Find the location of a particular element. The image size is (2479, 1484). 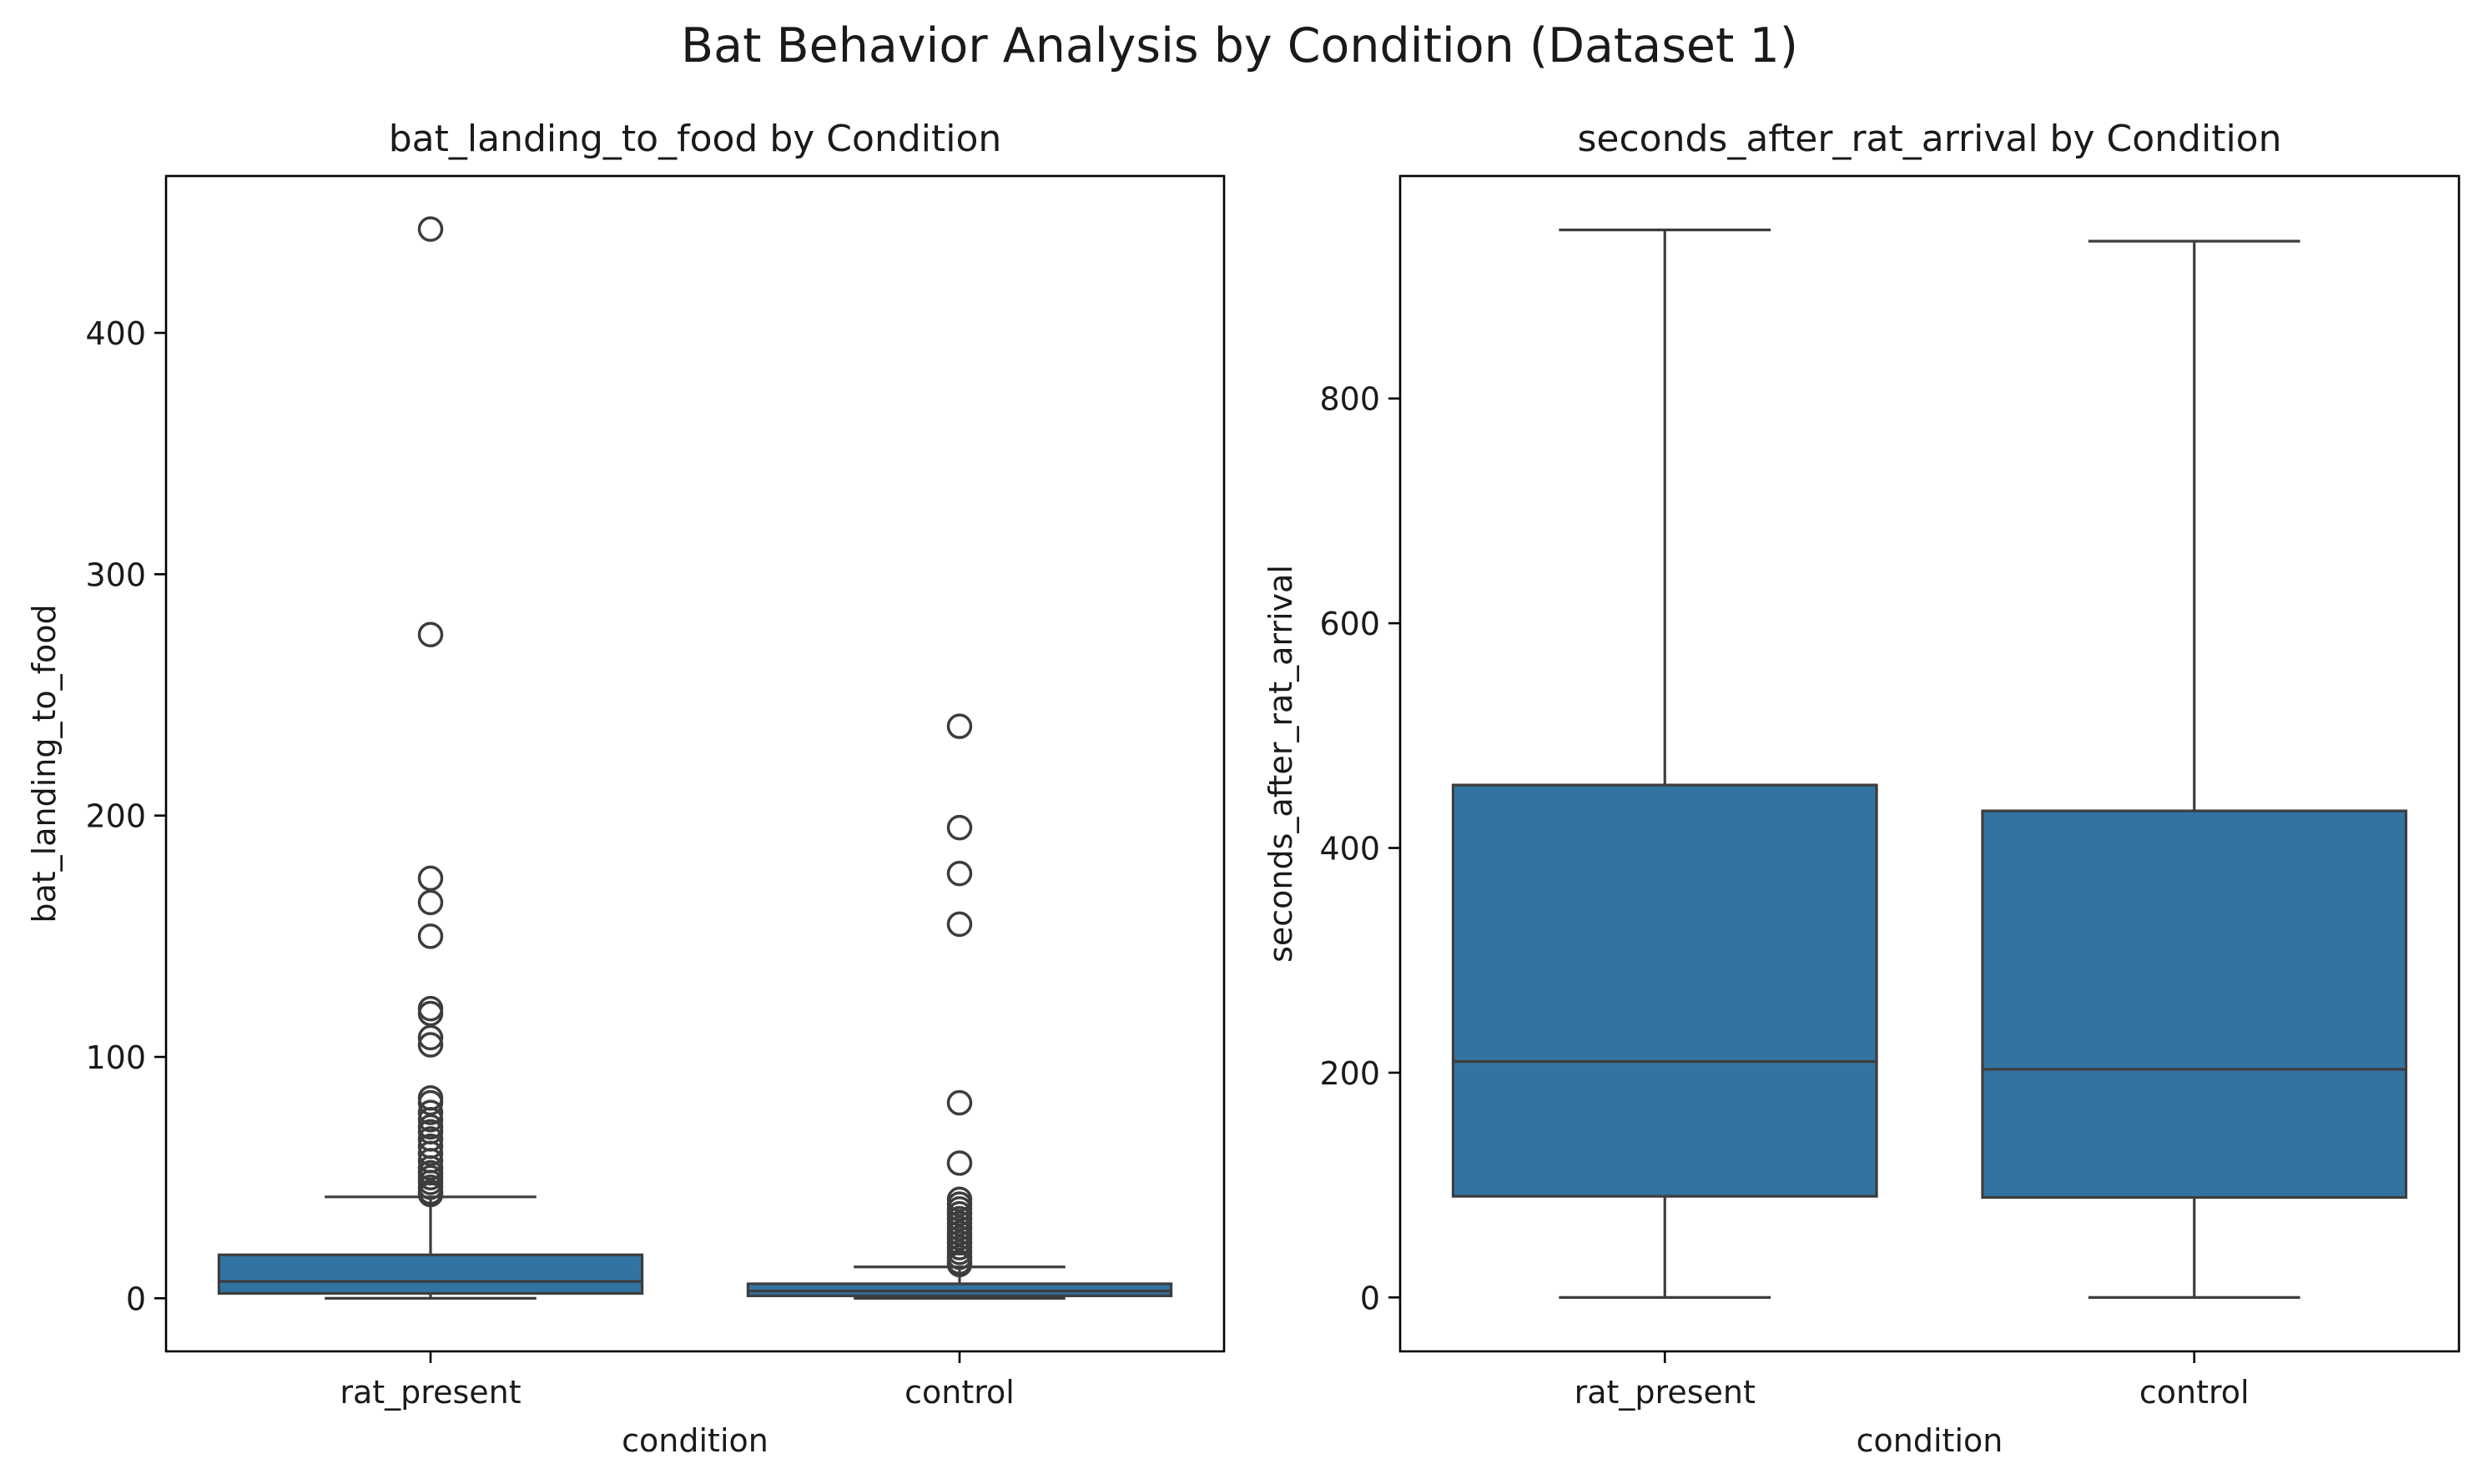

y-axis-label: bat_landing_to_food is located at coordinates (44, 764).